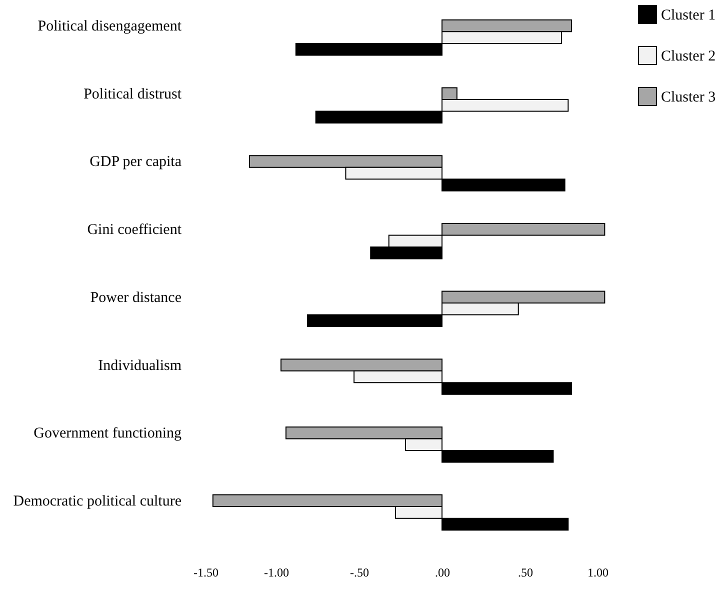 The height and width of the screenshot is (594, 727). I want to click on x-tick-label: .00, so click(442, 573).